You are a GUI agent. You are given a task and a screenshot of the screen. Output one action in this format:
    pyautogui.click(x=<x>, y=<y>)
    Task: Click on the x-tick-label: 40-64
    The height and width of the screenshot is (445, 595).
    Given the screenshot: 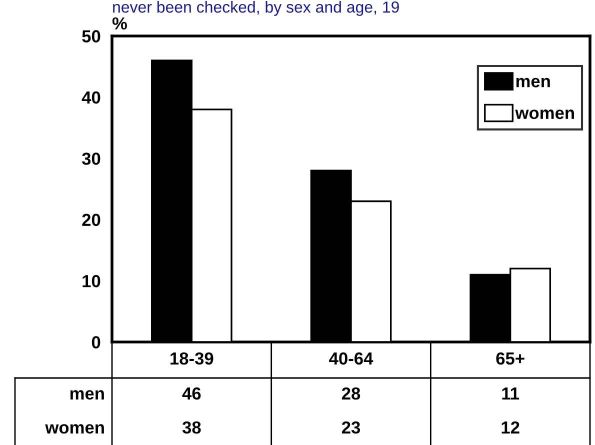 What is the action you would take?
    pyautogui.click(x=351, y=358)
    